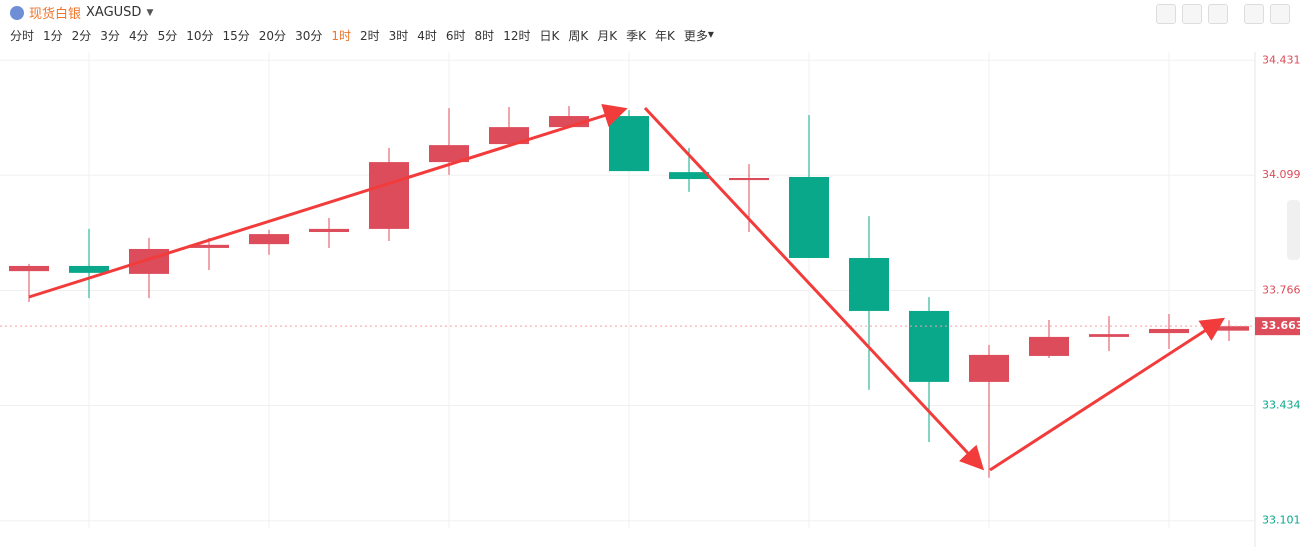 This screenshot has height=547, width=1300. Describe the element at coordinates (549, 36) in the screenshot. I see `interval-tab: 日K` at that location.